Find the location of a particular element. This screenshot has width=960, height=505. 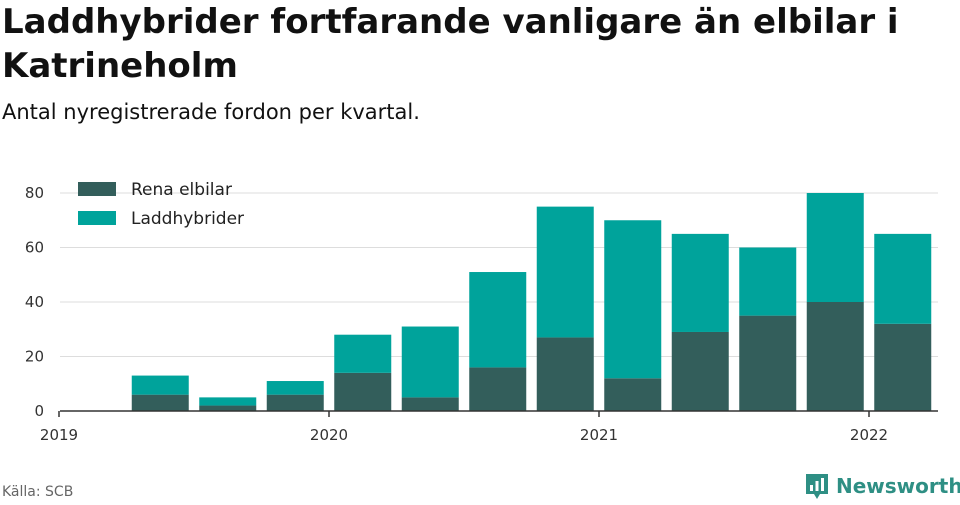

y-tick-label: 80 is located at coordinates (34, 193).